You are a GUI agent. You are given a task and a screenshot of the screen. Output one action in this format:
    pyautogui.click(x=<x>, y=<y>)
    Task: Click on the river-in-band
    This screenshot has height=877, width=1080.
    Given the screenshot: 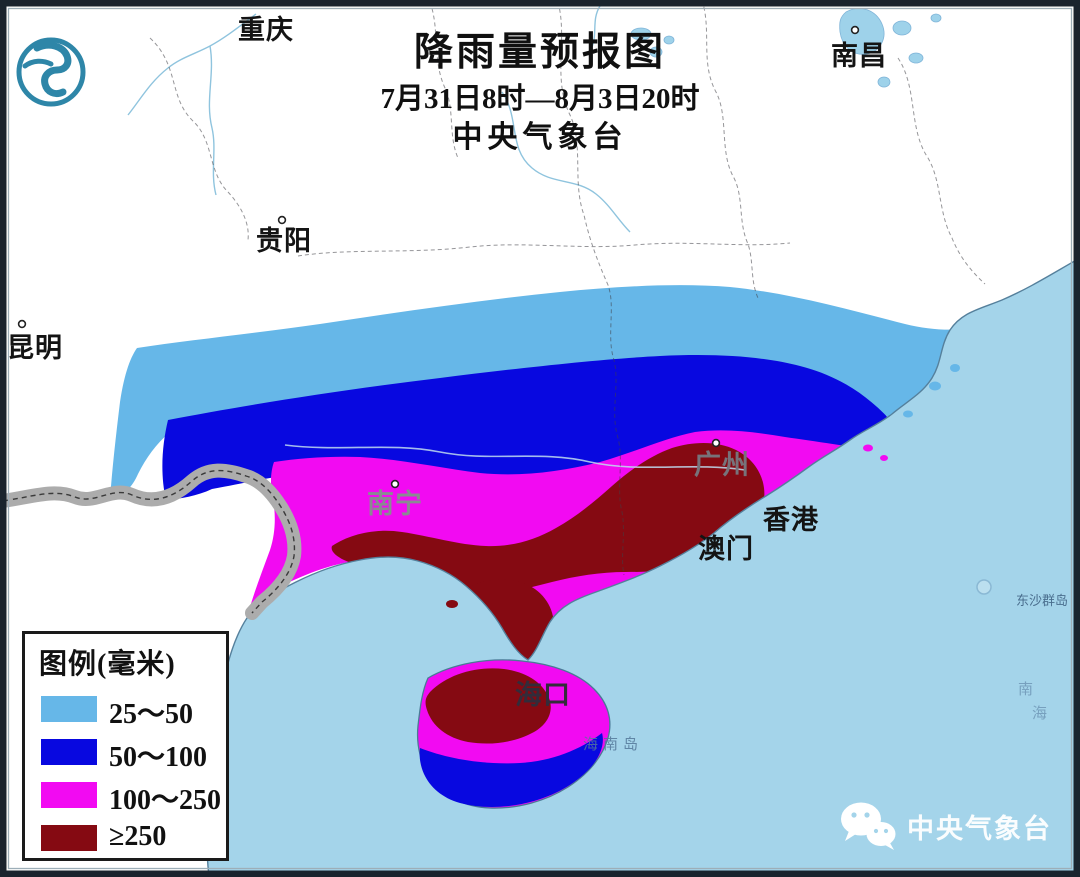 What is the action you would take?
    pyautogui.click(x=515, y=457)
    